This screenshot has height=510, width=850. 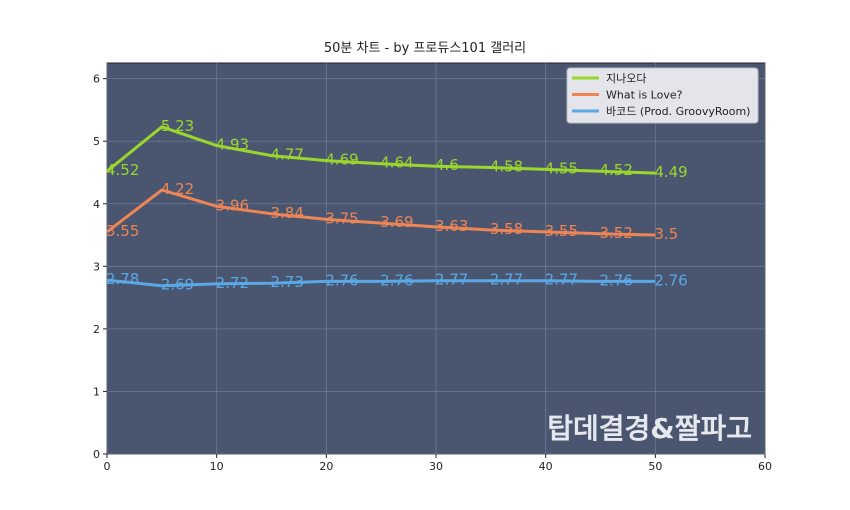 What do you see at coordinates (217, 466) in the screenshot?
I see `x-tick-label: 10` at bounding box center [217, 466].